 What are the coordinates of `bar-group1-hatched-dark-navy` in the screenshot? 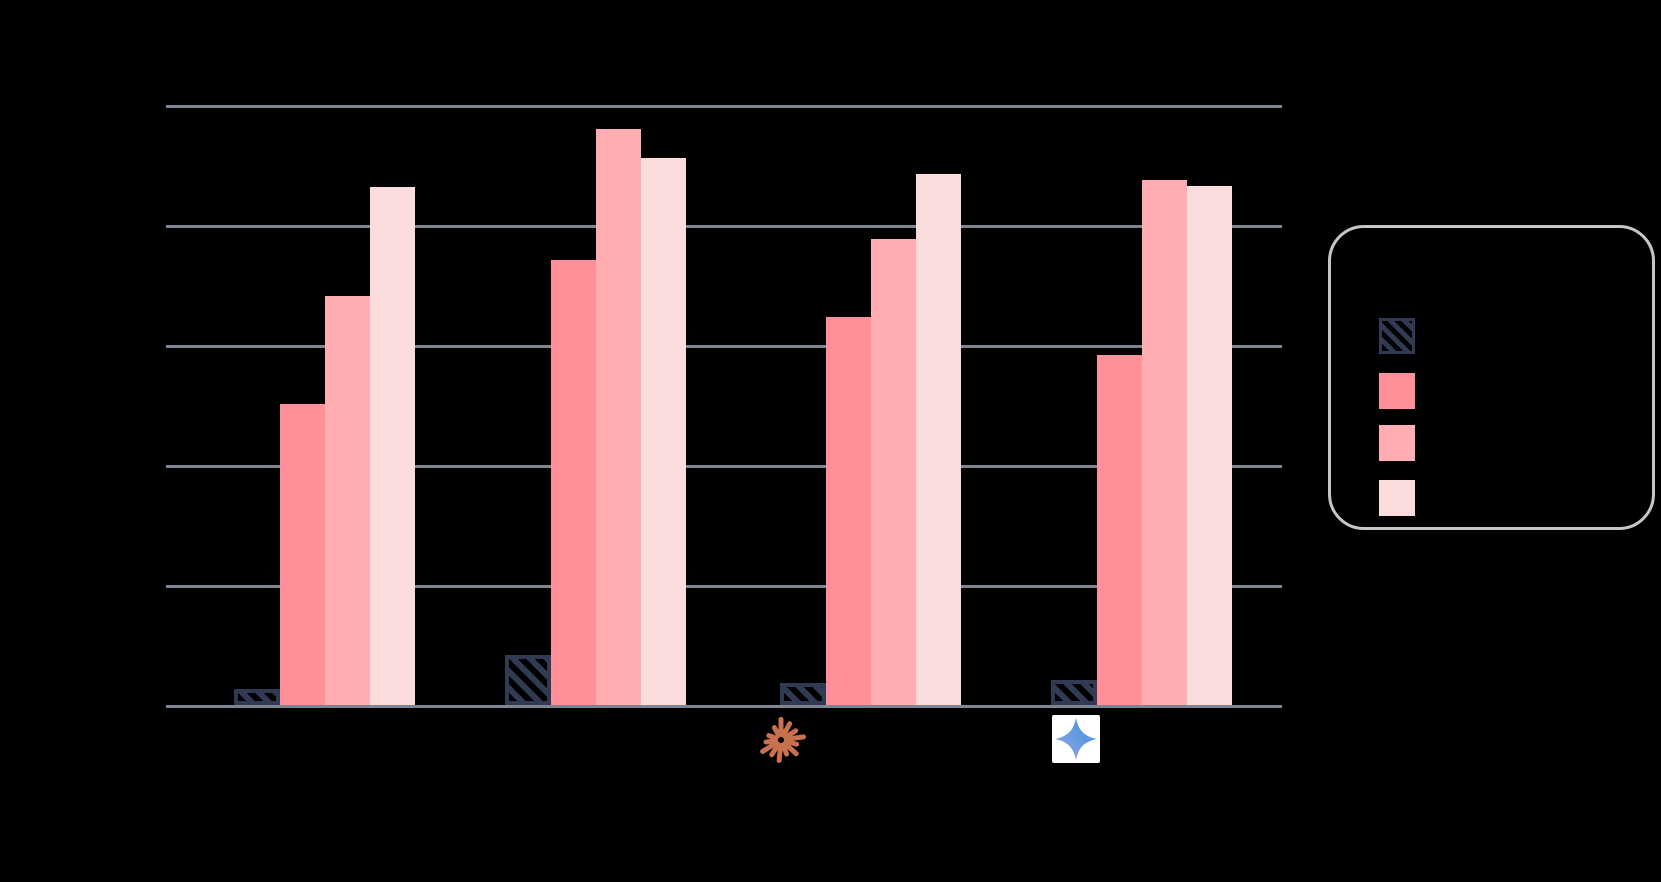 It's located at (257, 697).